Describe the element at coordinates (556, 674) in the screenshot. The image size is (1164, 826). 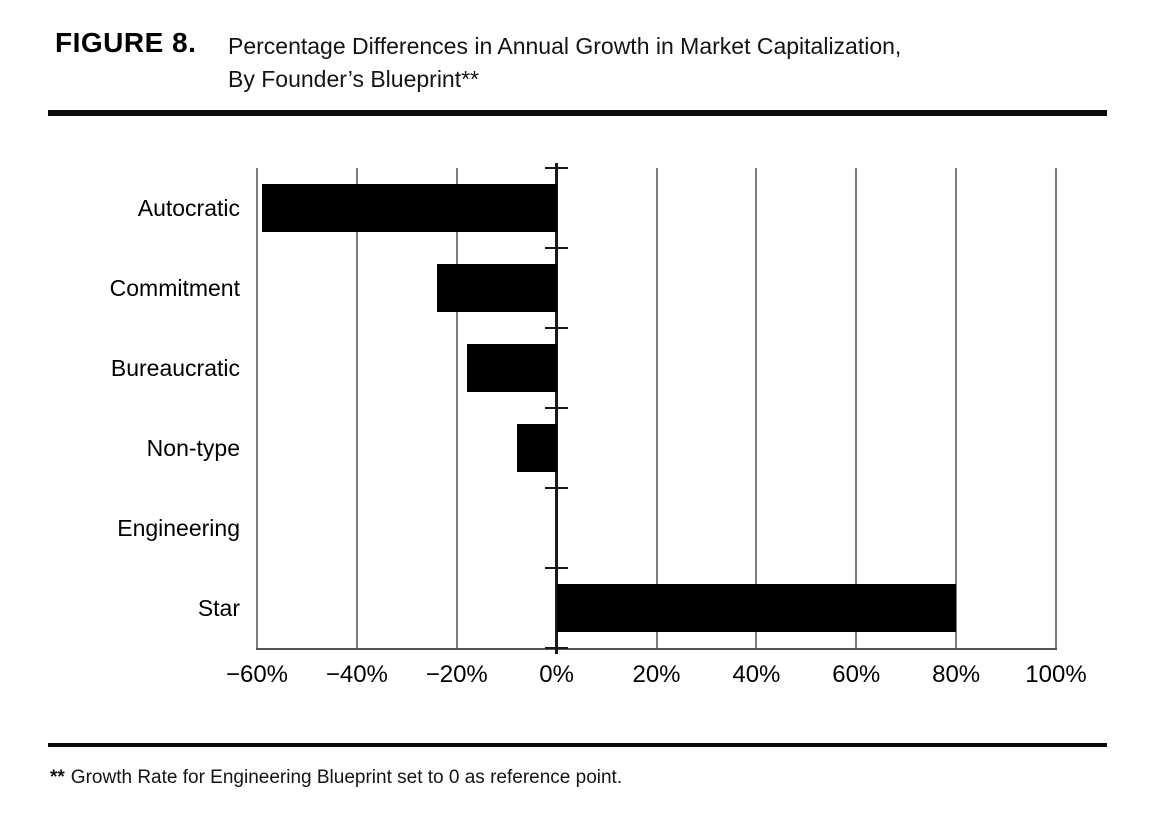
I see `x-axis-label-0: 0%` at that location.